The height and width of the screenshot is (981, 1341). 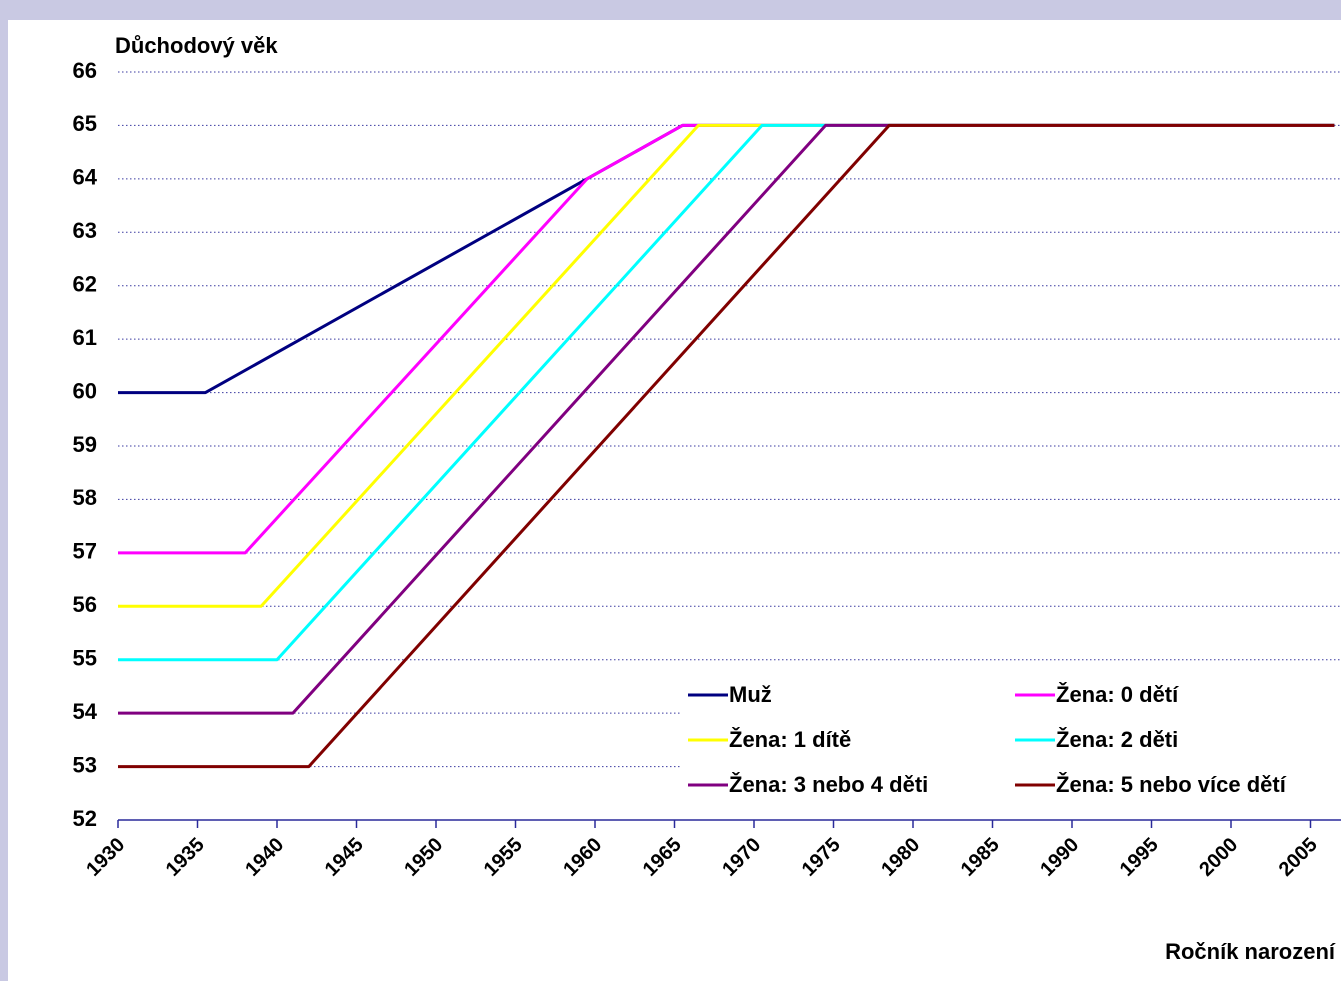 What do you see at coordinates (85, 230) in the screenshot?
I see `y-tick-label: 63` at bounding box center [85, 230].